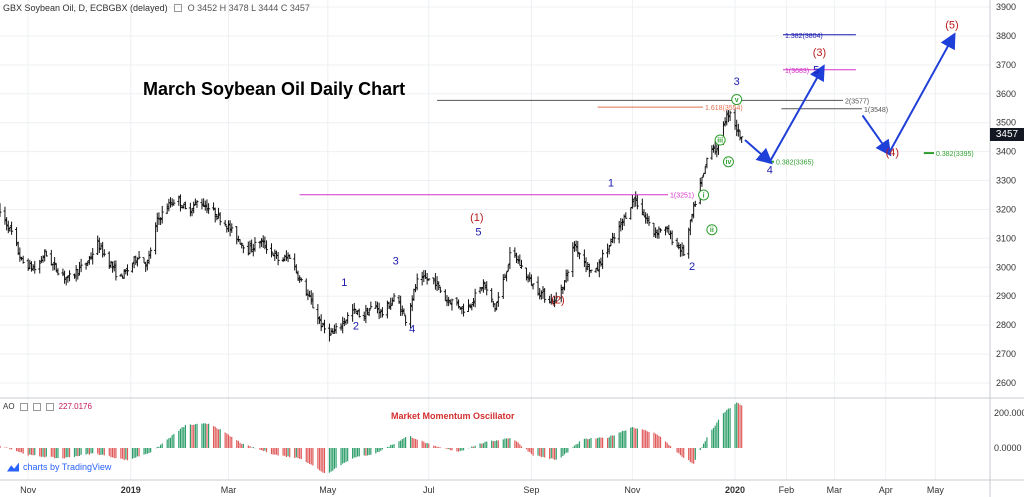 The image size is (1024, 497). What do you see at coordinates (1006, 383) in the screenshot?
I see `price-tick-label: 2600` at bounding box center [1006, 383].